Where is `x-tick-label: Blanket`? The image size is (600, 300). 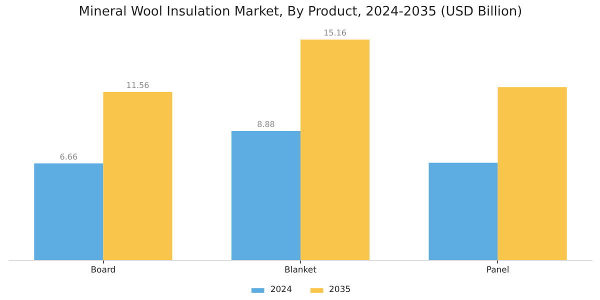
x-tick-label: Blanket is located at coordinates (301, 270).